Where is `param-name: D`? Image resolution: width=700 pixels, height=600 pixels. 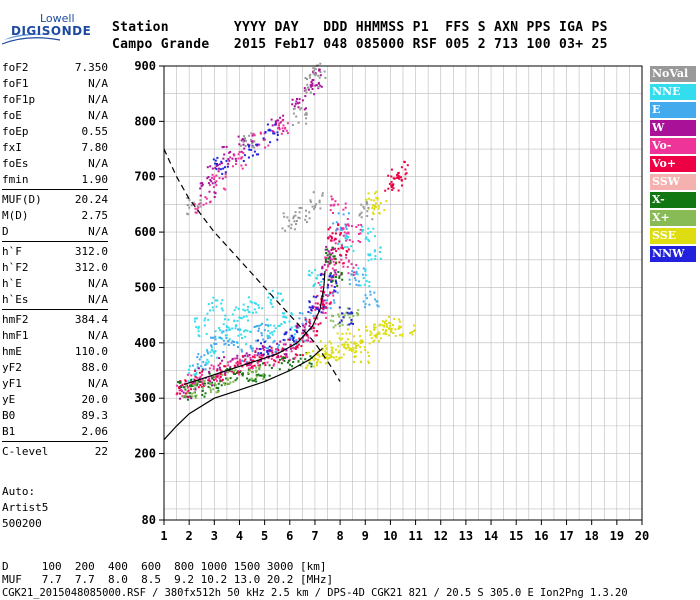 param-name: D is located at coordinates (5, 231).